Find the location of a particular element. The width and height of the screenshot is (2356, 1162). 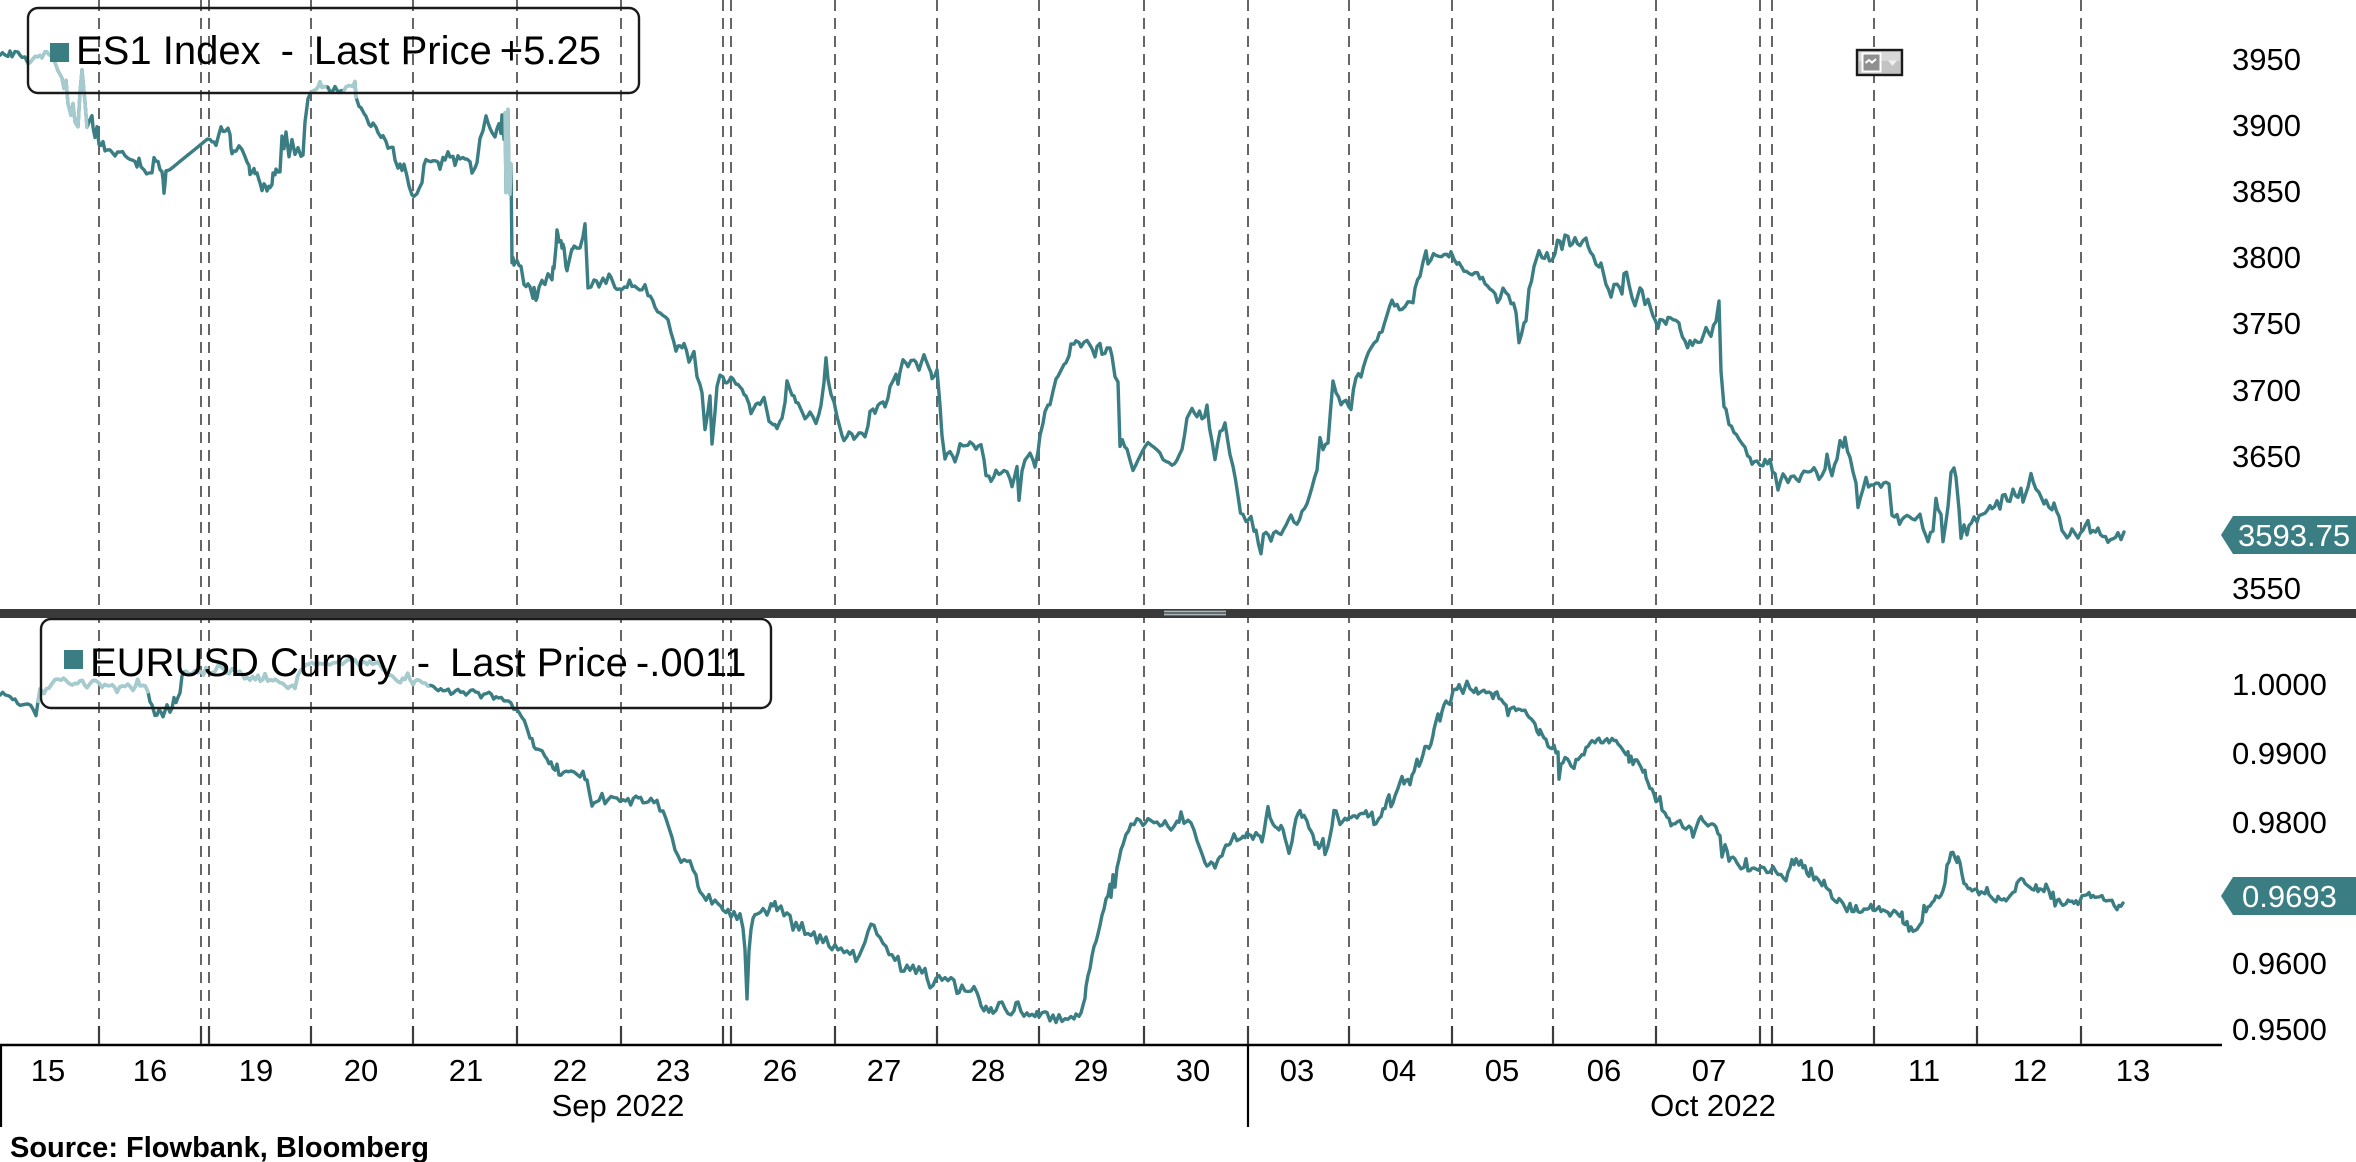

svg-text: 3700 is located at coordinates (2266, 390).